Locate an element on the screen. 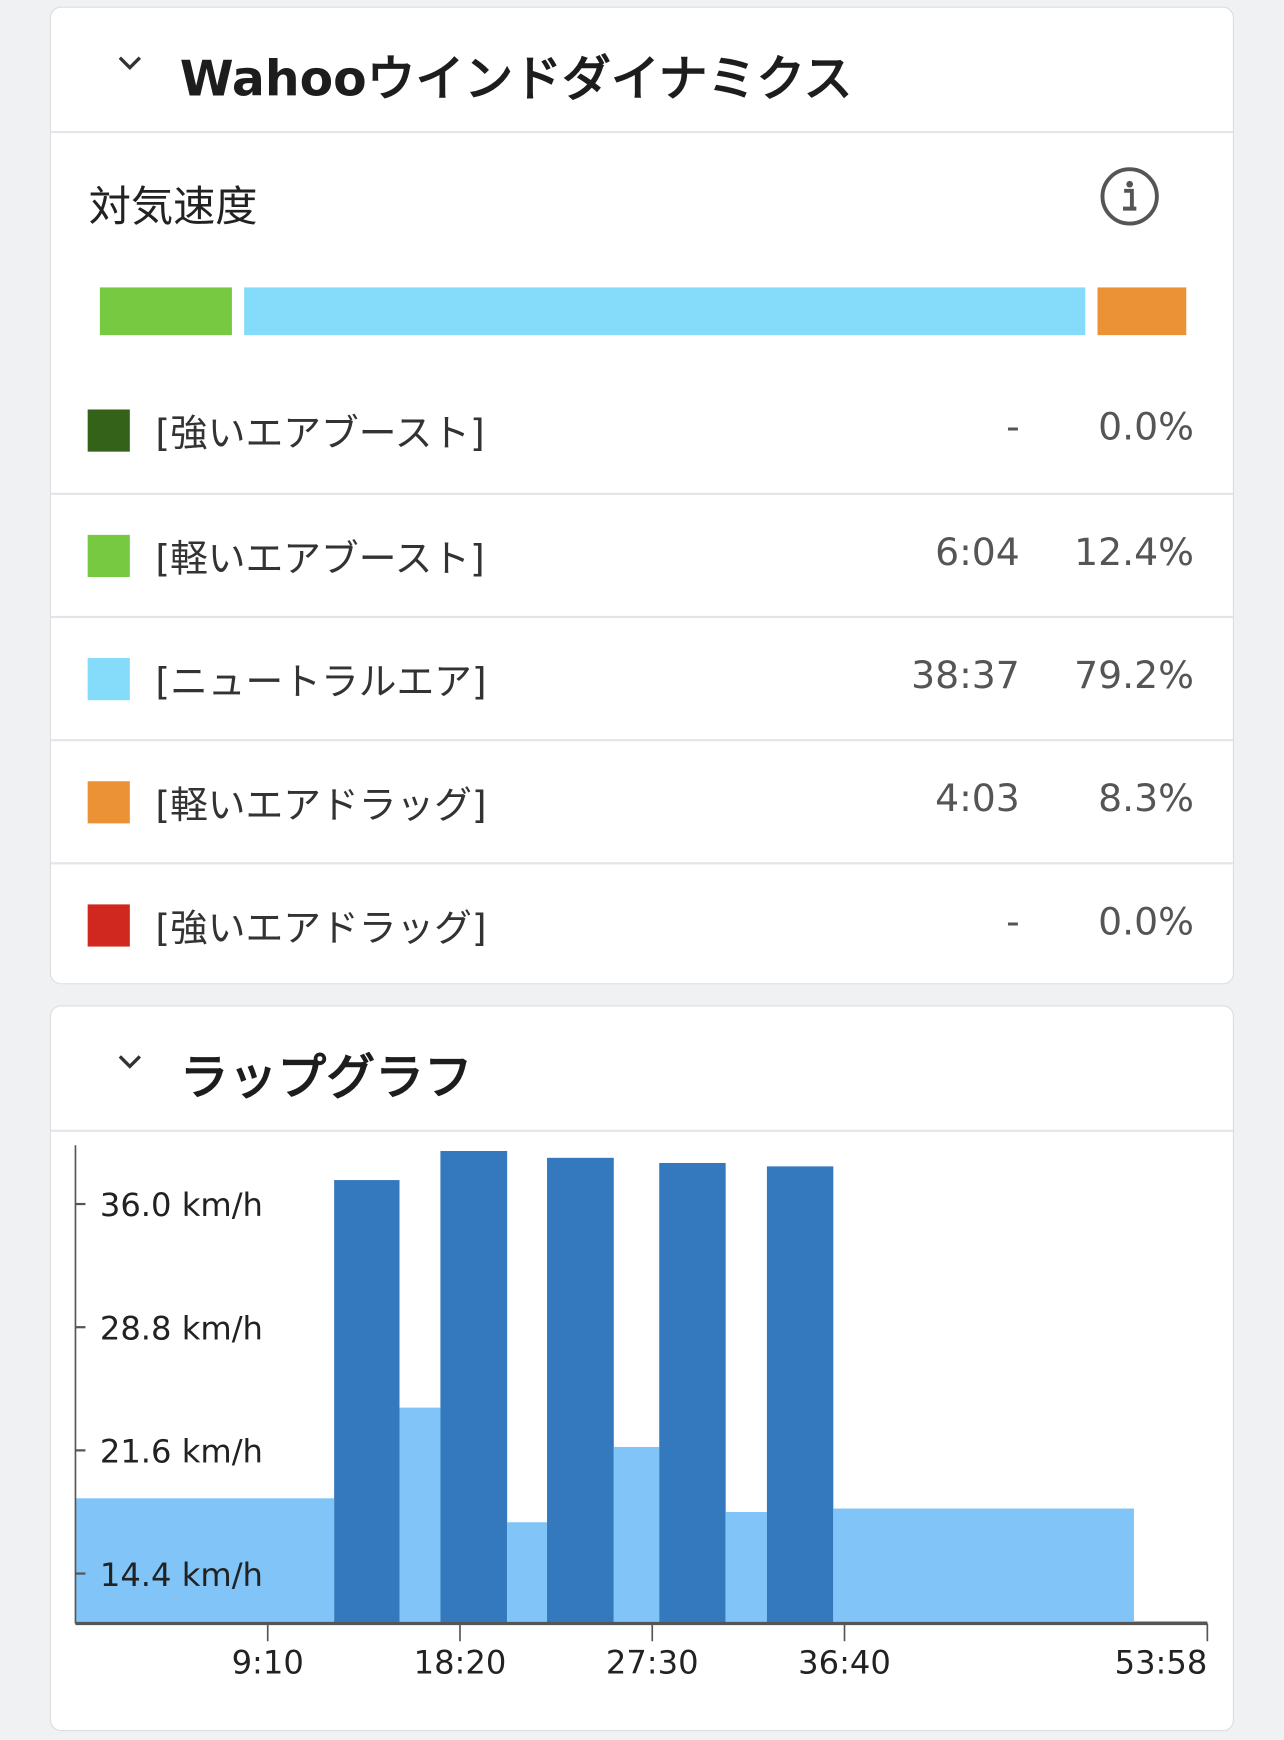 The height and width of the screenshot is (1740, 1284). zone-time: 38:37 is located at coordinates (965, 676).